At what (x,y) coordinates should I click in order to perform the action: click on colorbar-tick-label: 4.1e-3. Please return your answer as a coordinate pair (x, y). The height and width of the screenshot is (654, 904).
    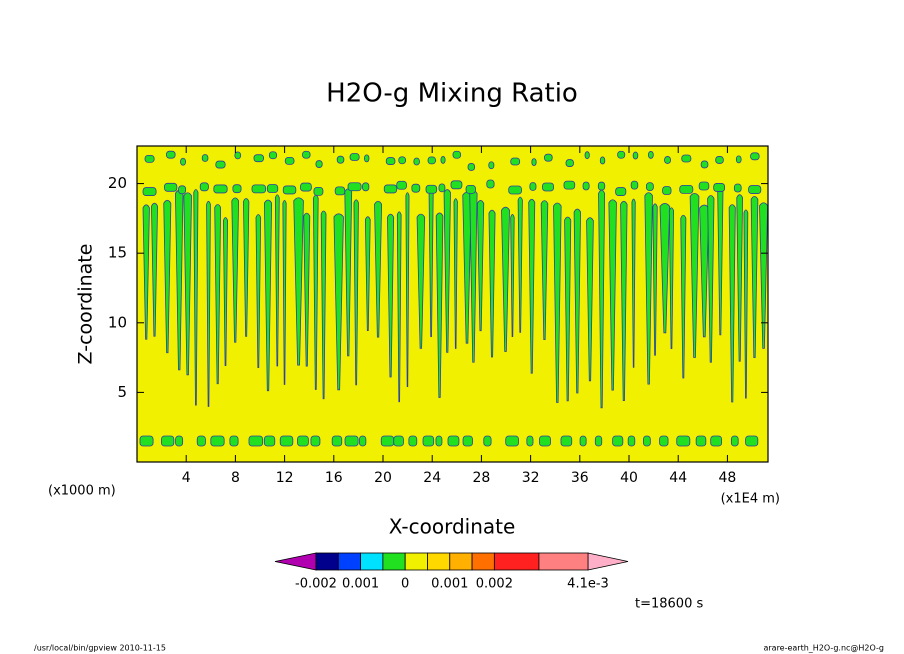
    Looking at the image, I should click on (588, 584).